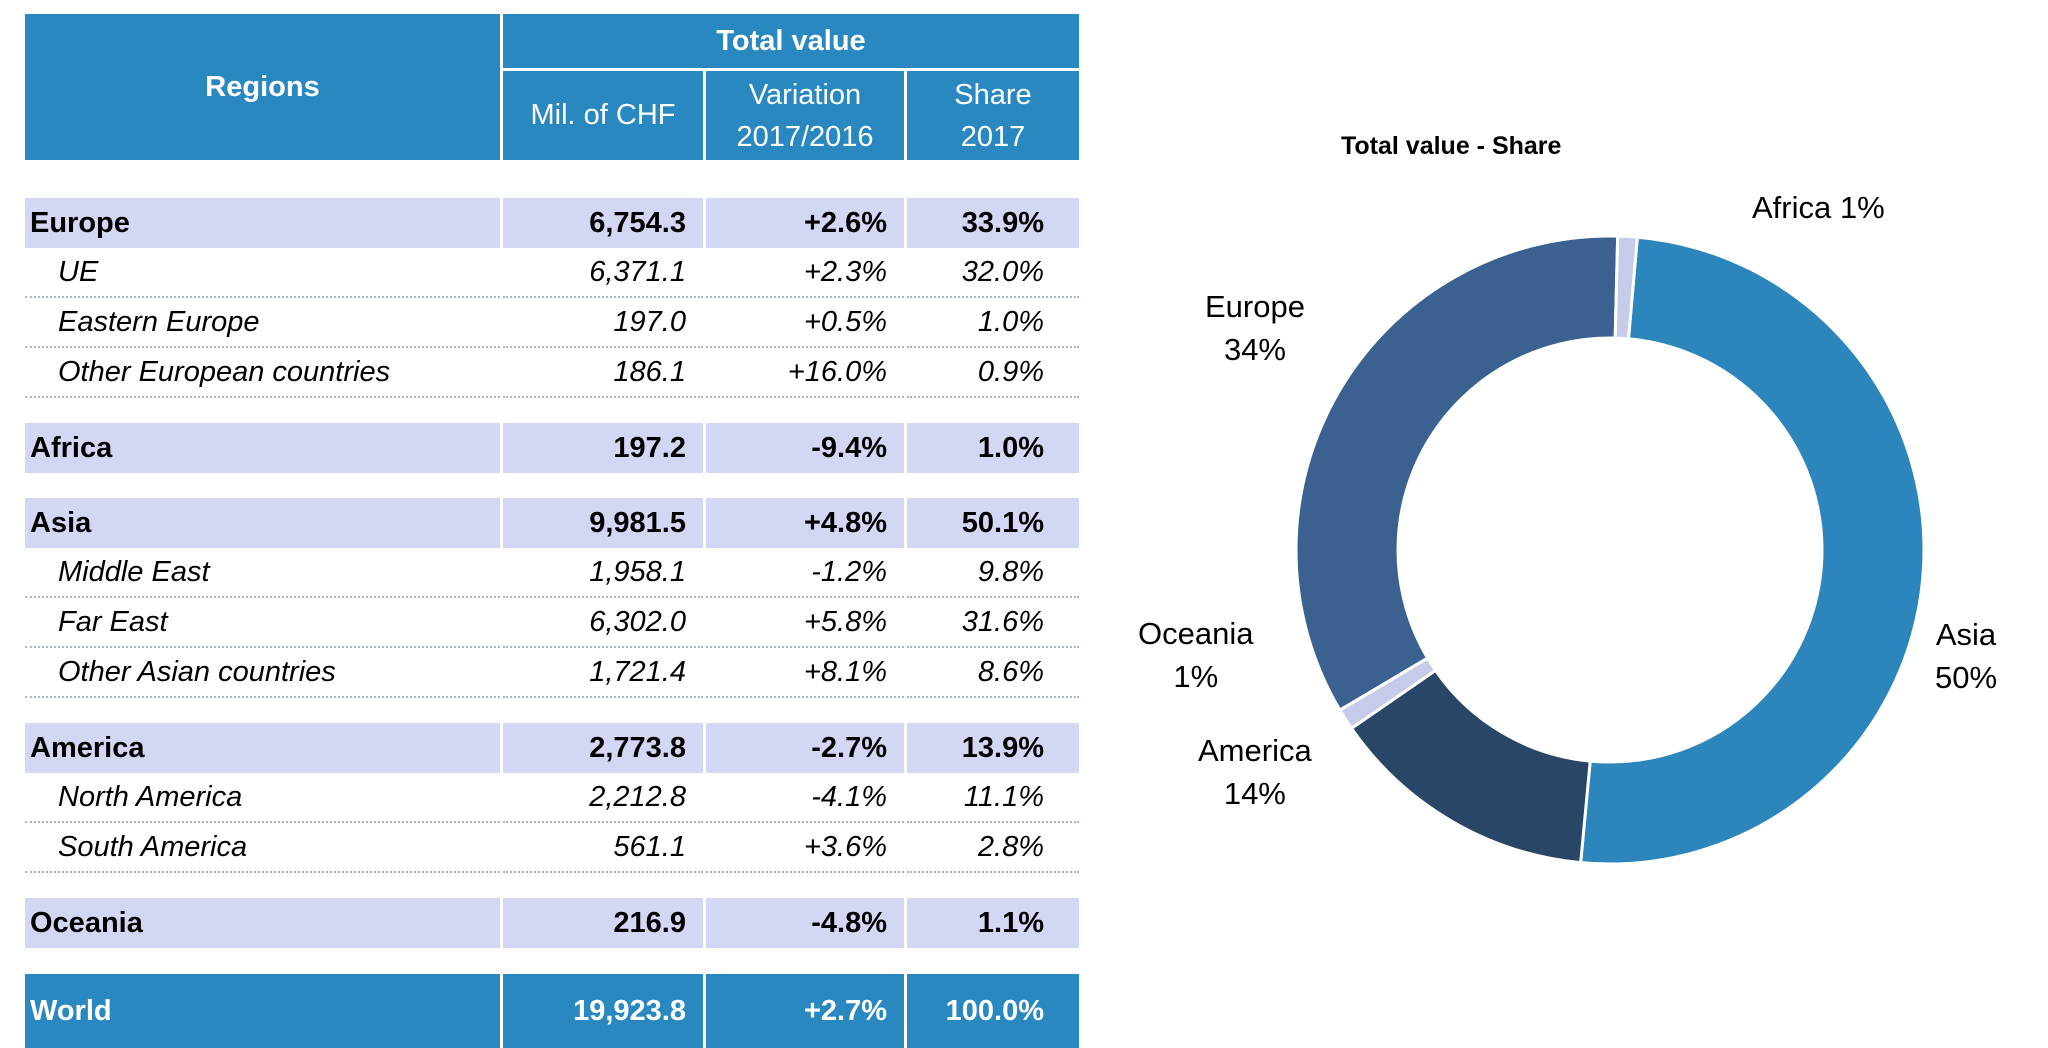  What do you see at coordinates (1255, 772) in the screenshot?
I see `label-america: America 14%` at bounding box center [1255, 772].